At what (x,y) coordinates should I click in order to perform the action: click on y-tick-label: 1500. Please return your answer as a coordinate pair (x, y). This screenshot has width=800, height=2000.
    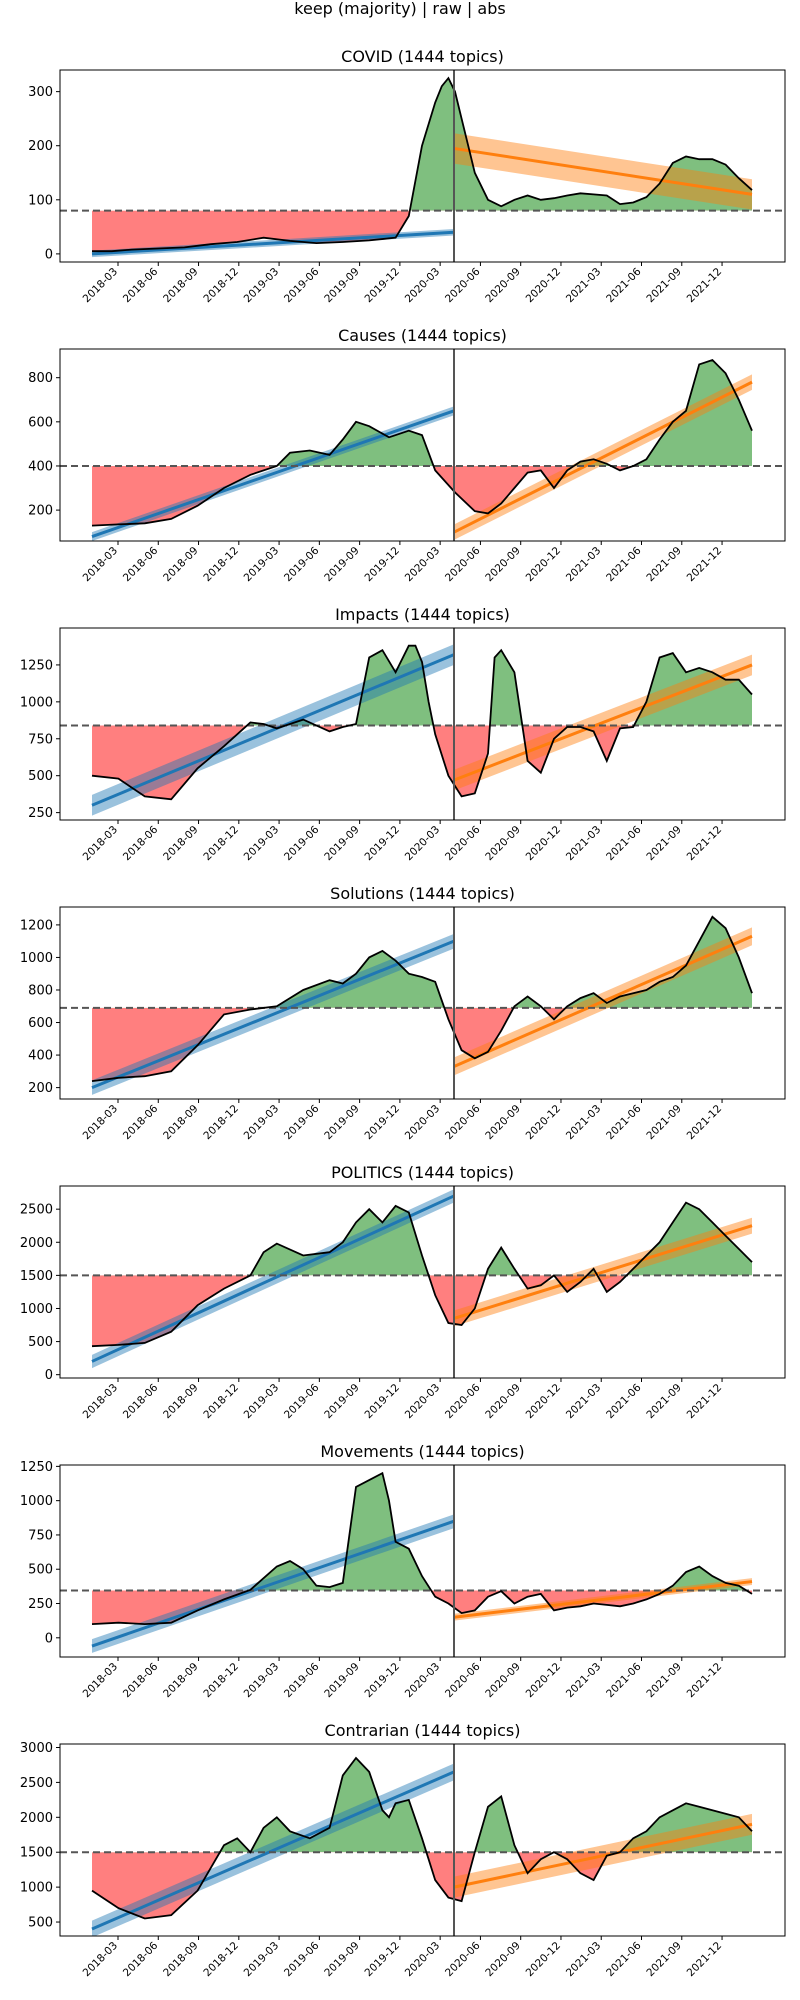
    Looking at the image, I should click on (36, 1853).